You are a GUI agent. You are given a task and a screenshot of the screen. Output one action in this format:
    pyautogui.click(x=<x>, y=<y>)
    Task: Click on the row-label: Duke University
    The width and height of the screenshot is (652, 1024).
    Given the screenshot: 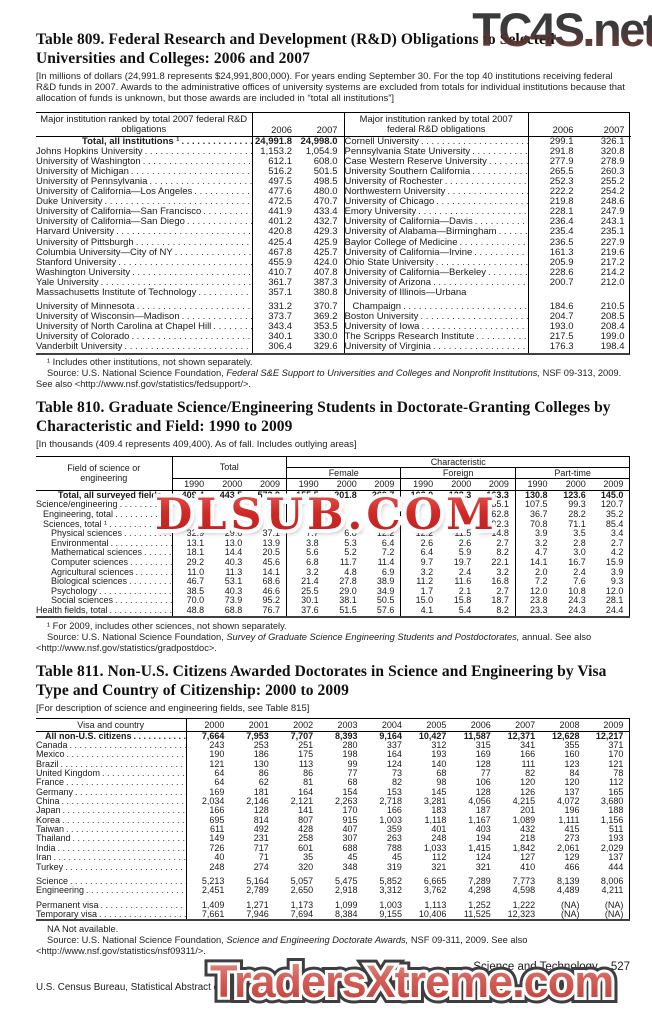 What is the action you would take?
    pyautogui.click(x=144, y=202)
    